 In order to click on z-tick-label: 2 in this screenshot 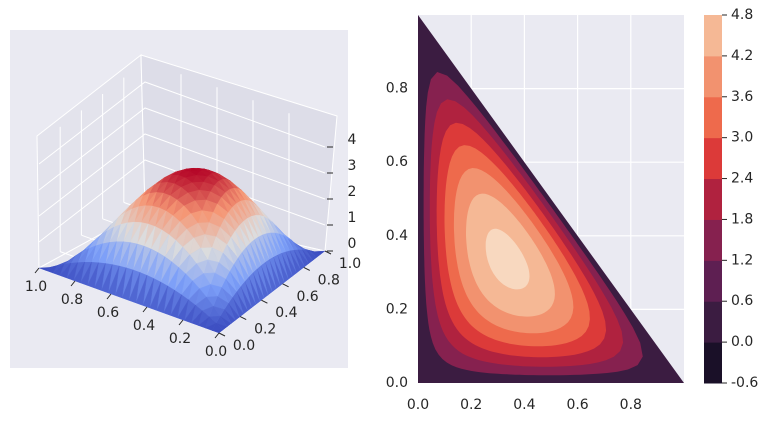, I will do `click(352, 192)`.